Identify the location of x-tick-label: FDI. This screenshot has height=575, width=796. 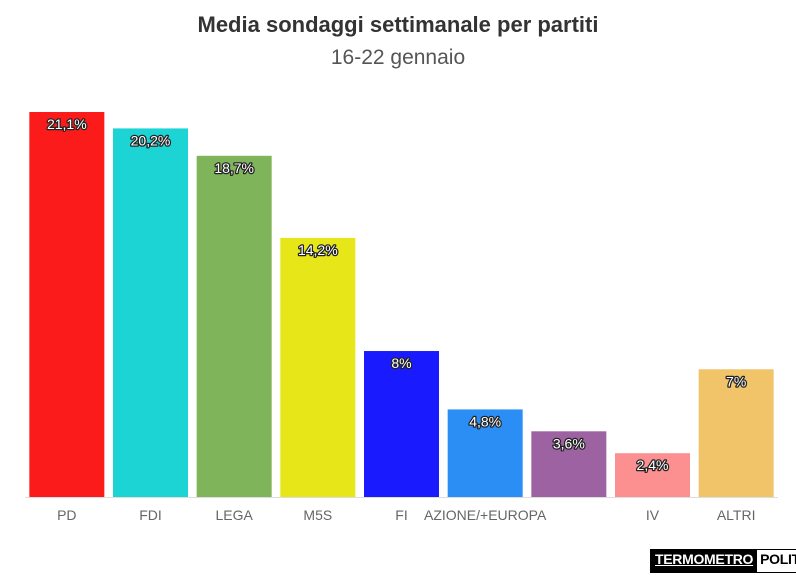
(150, 515).